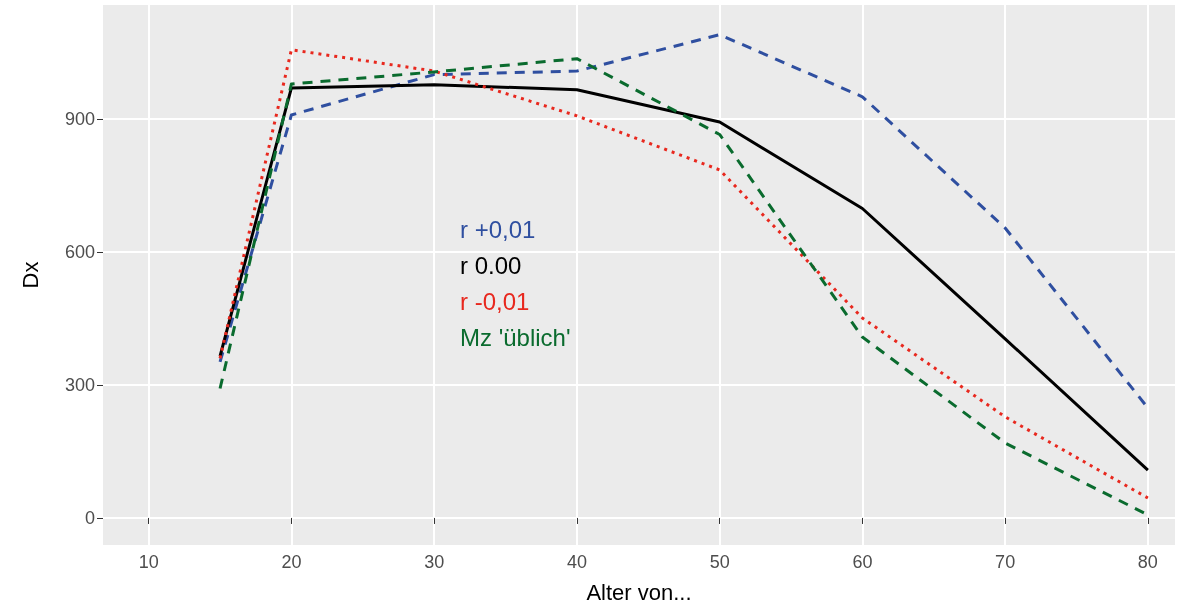 The width and height of the screenshot is (1188, 612). Describe the element at coordinates (576, 562) in the screenshot. I see `x-tick-label: 40` at that location.